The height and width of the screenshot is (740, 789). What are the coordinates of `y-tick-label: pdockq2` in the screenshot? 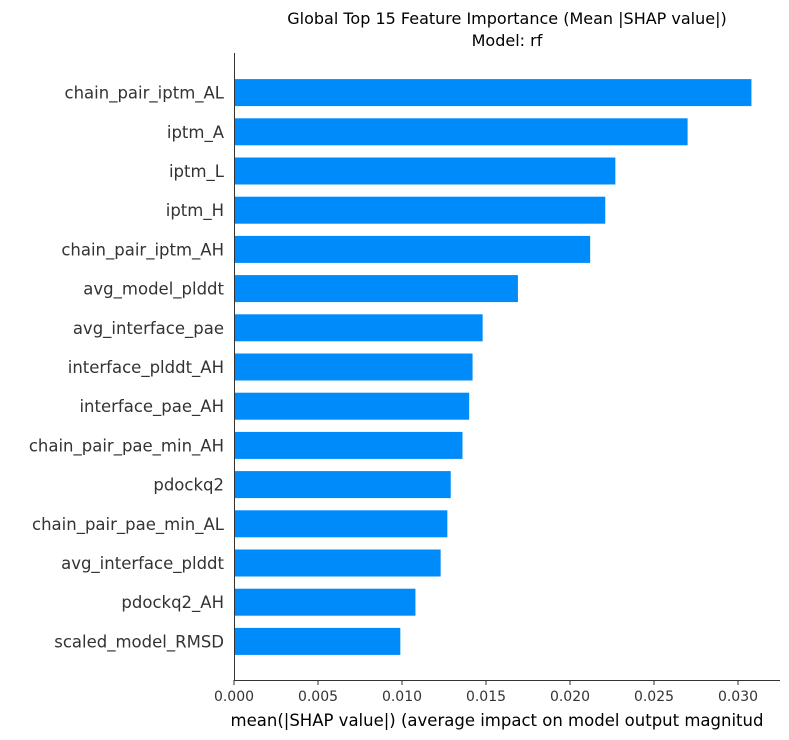 It's located at (188, 485).